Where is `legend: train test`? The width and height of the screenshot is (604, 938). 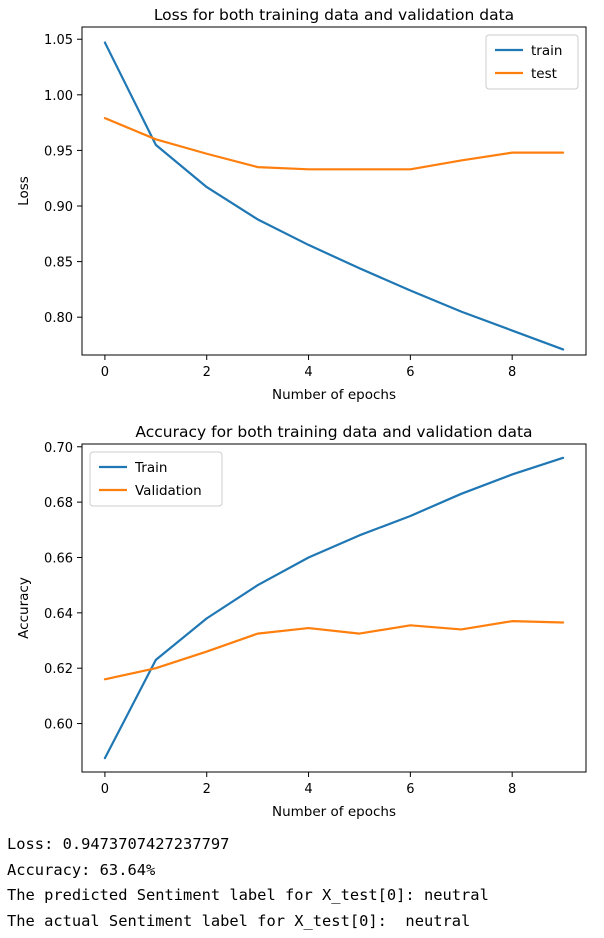
legend: train test is located at coordinates (532, 62).